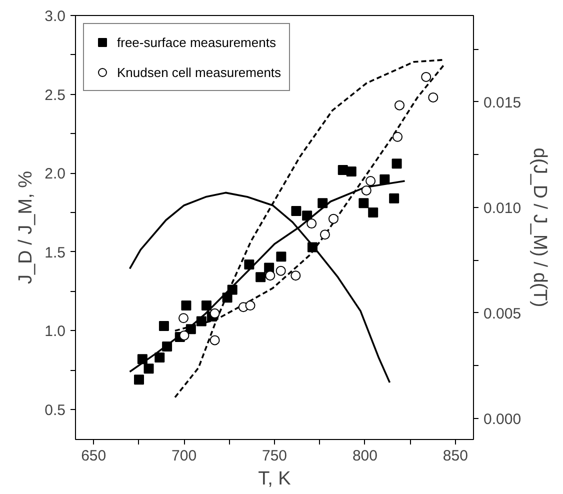  Describe the element at coordinates (55, 253) in the screenshot. I see `y-tick-label: 1.5` at that location.